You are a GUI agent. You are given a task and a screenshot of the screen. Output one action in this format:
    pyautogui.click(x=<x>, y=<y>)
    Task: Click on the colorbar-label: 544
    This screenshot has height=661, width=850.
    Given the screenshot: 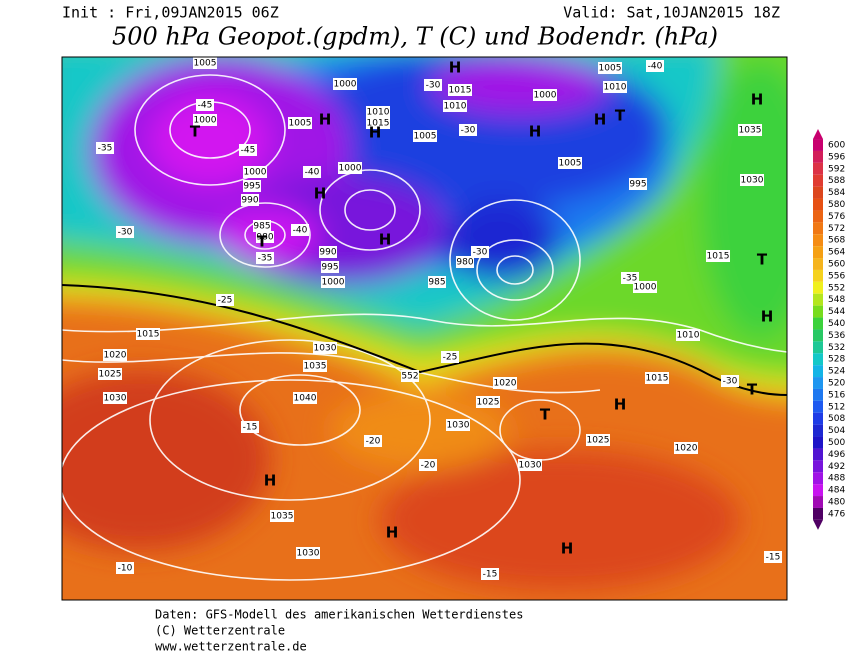 What is the action you would take?
    pyautogui.click(x=836, y=312)
    